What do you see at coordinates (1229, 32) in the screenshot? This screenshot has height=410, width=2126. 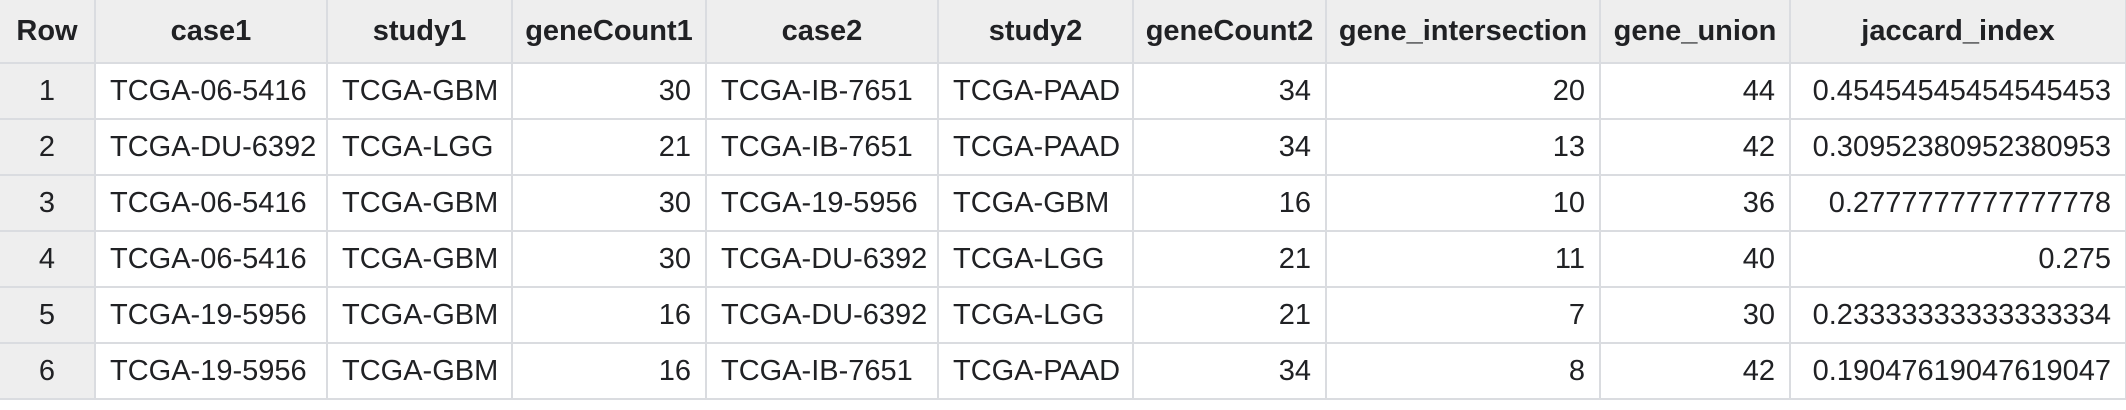 I see `column-header-genecount2: geneCount2` at bounding box center [1229, 32].